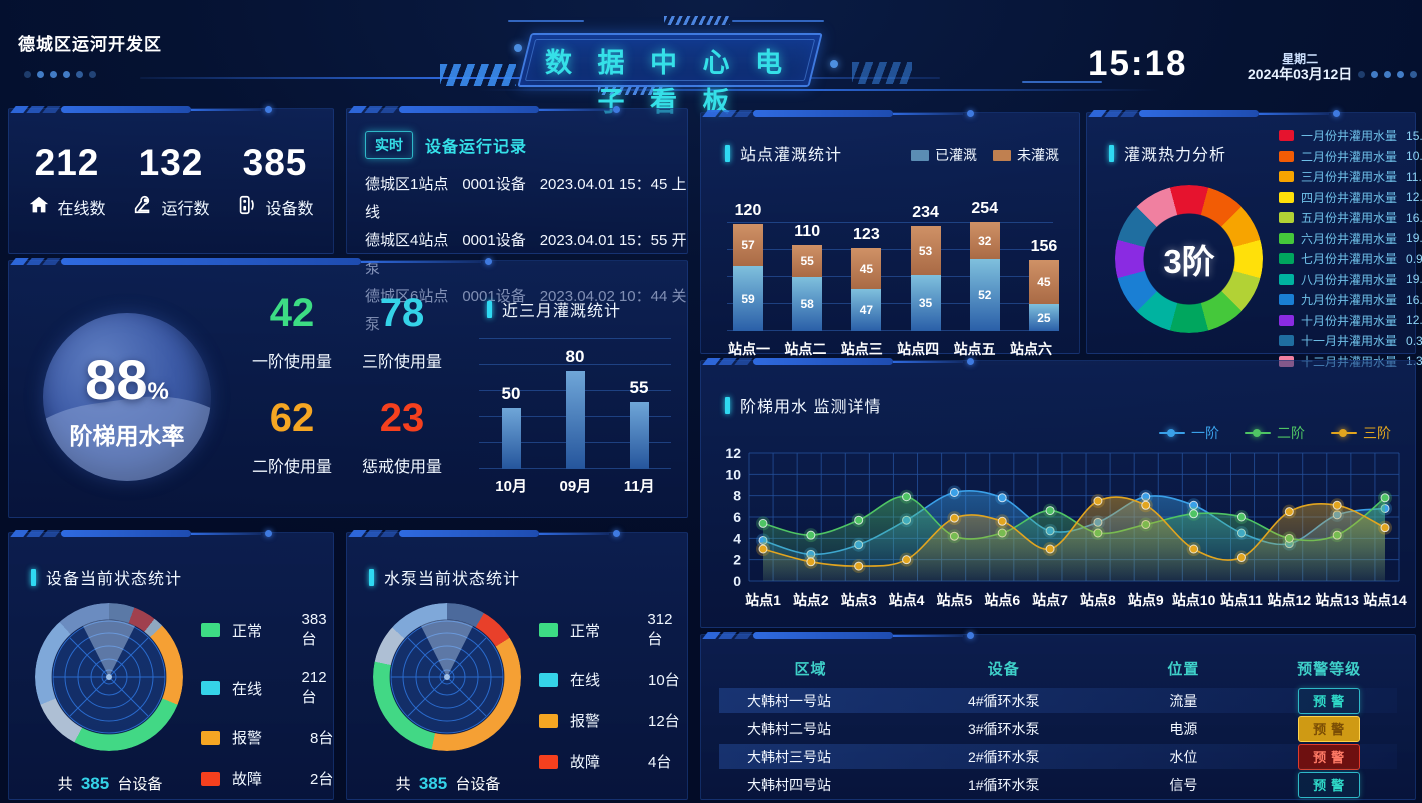 The height and width of the screenshot is (803, 1422). Describe the element at coordinates (402, 343) in the screenshot. I see `usage-metric: 78 三阶使用量` at that location.